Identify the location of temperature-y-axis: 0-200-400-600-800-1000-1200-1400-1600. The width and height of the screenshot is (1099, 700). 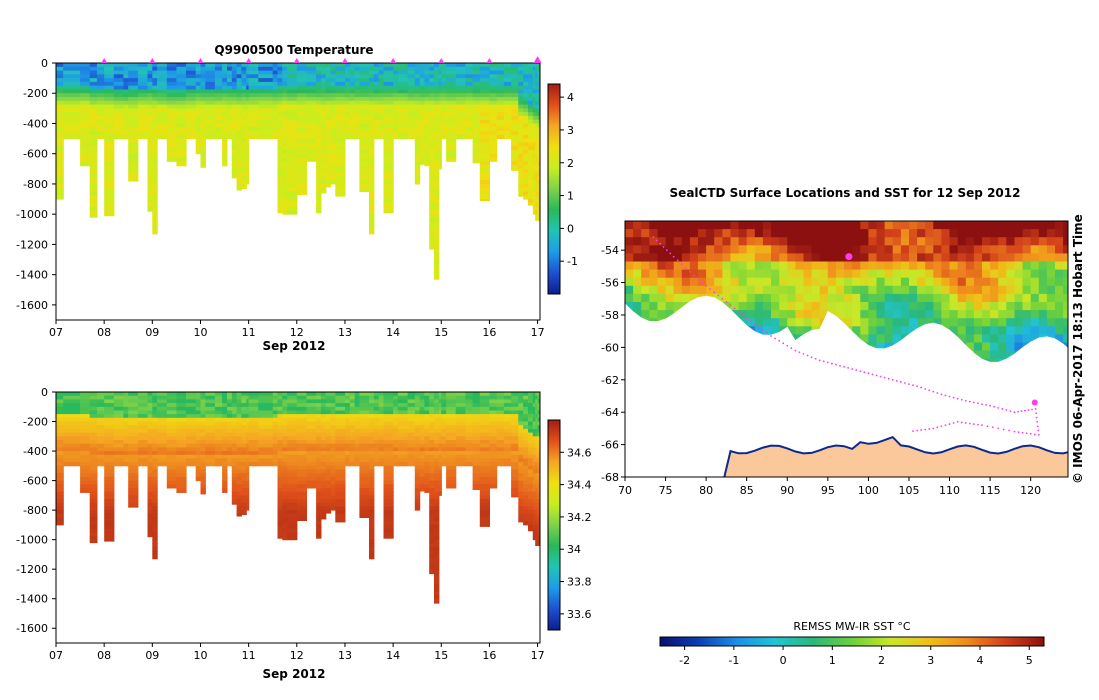
(36, 184).